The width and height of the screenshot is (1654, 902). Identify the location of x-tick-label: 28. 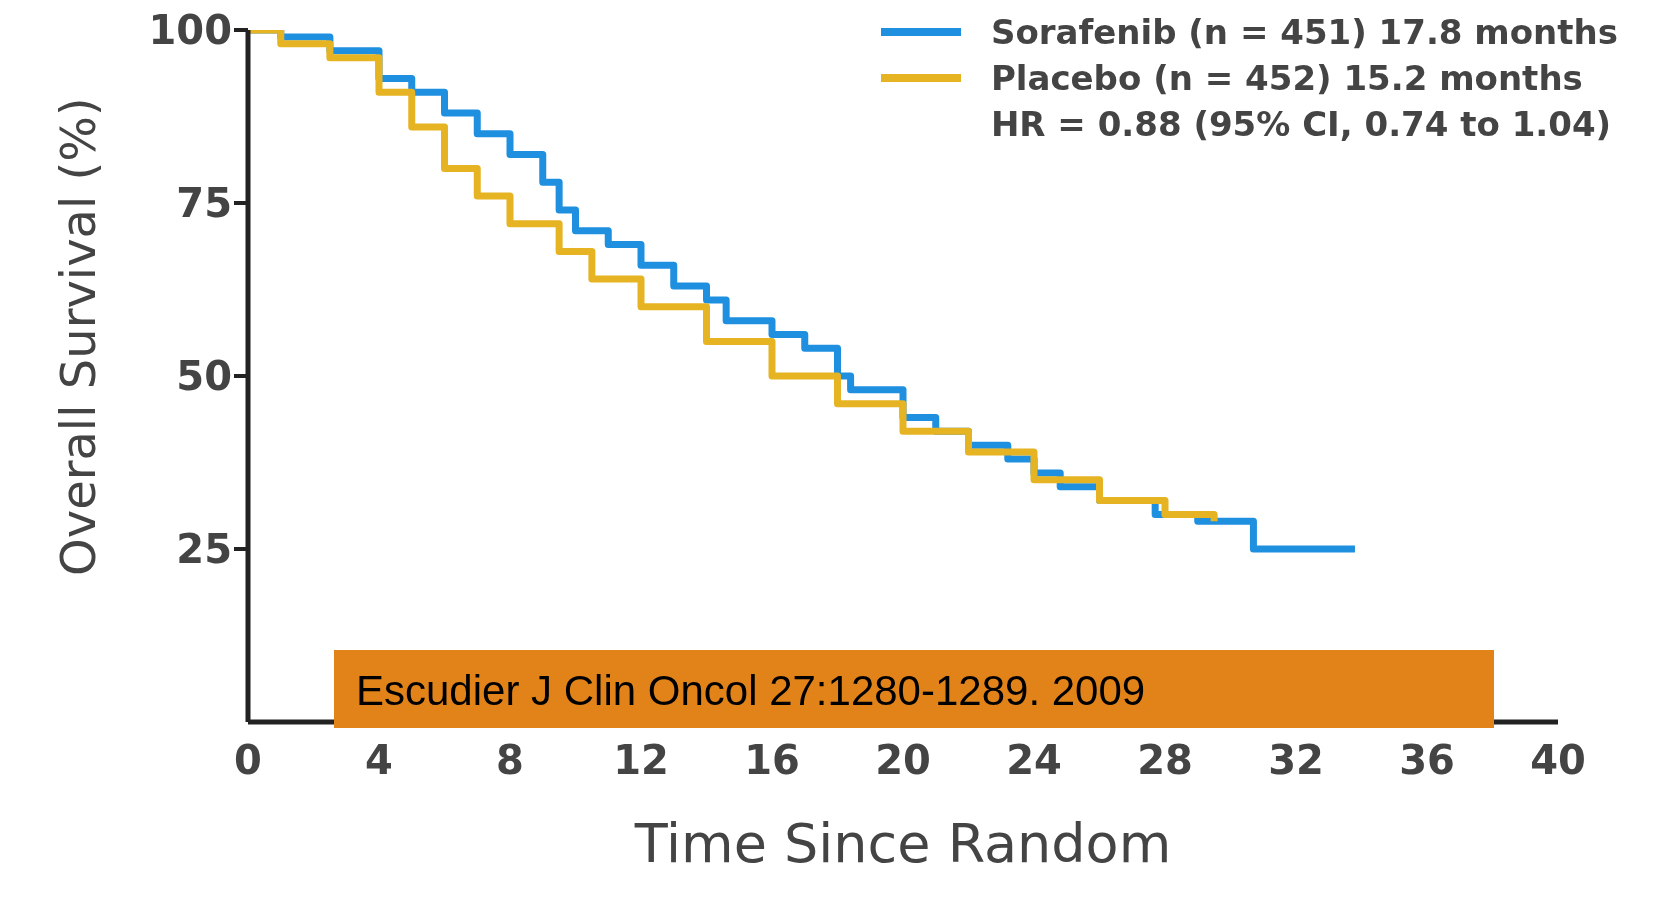
(1165, 760).